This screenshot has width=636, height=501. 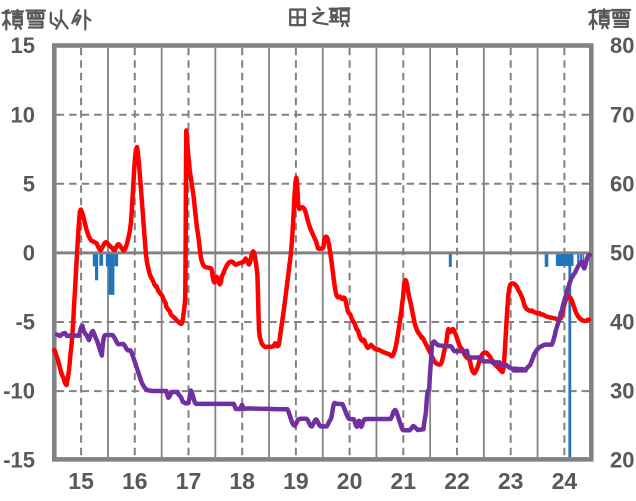 I want to click on svg-text: 10, so click(x=23, y=114).